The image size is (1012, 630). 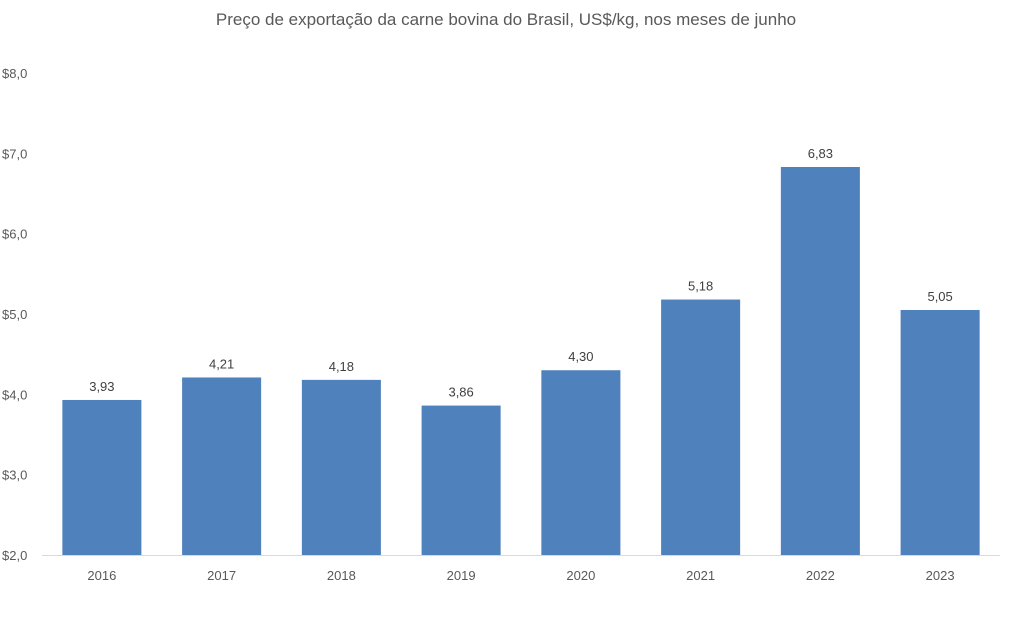 What do you see at coordinates (14, 394) in the screenshot?
I see `y-tick-label: $4,0` at bounding box center [14, 394].